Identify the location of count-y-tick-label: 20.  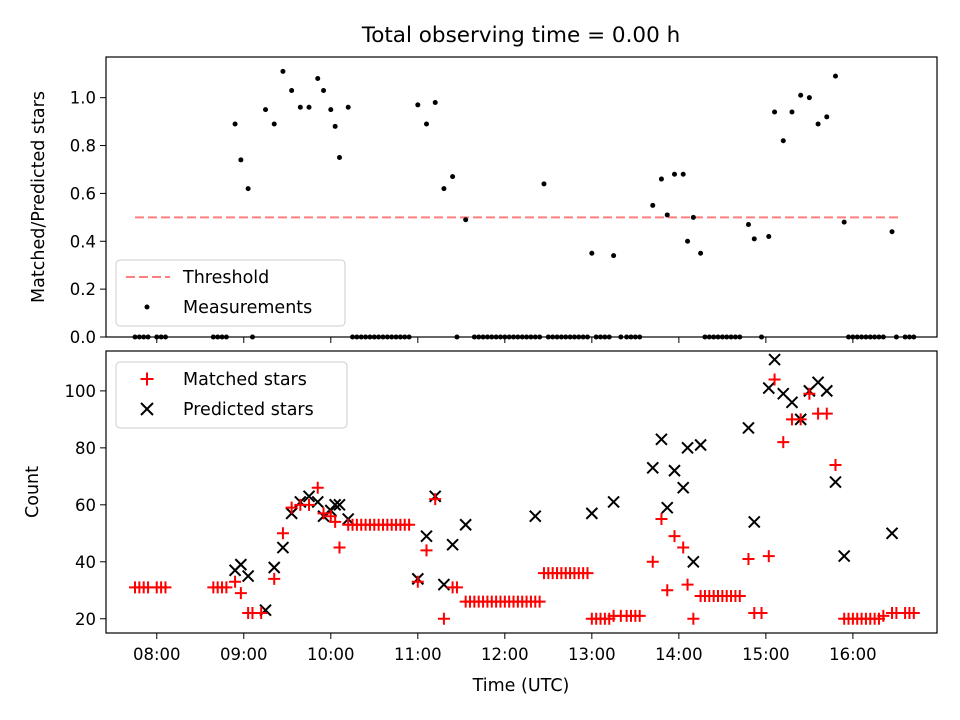
(85, 619).